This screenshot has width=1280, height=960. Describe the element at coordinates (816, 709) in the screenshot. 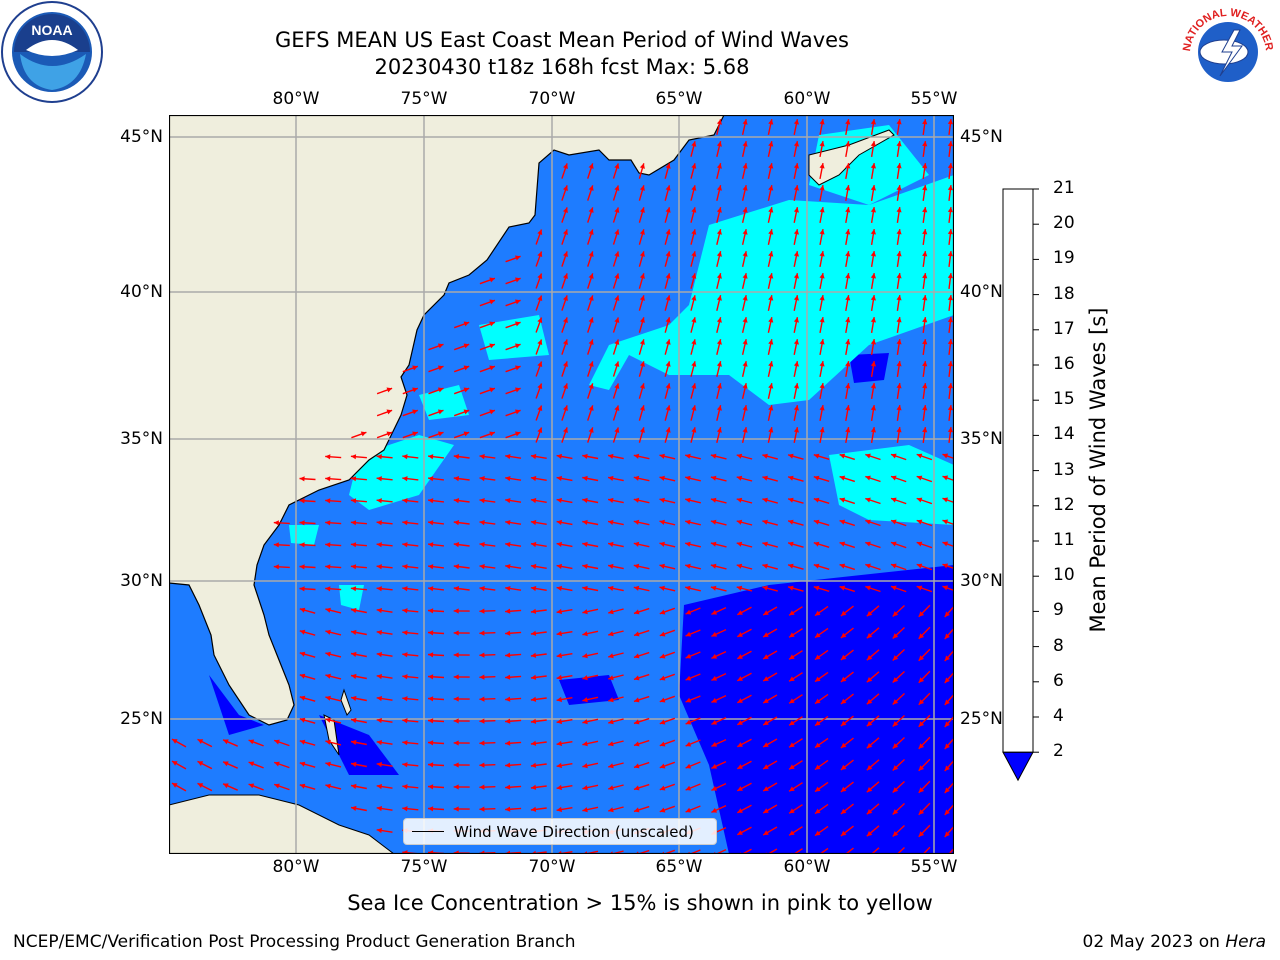

I see `low-period-area` at that location.